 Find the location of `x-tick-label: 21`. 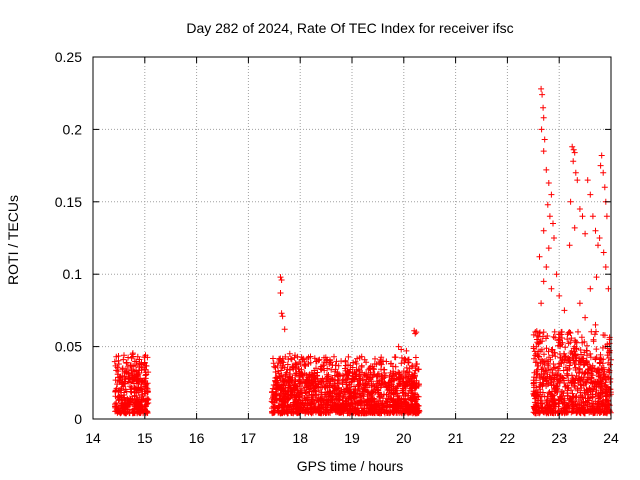

x-tick-label: 21 is located at coordinates (456, 438).